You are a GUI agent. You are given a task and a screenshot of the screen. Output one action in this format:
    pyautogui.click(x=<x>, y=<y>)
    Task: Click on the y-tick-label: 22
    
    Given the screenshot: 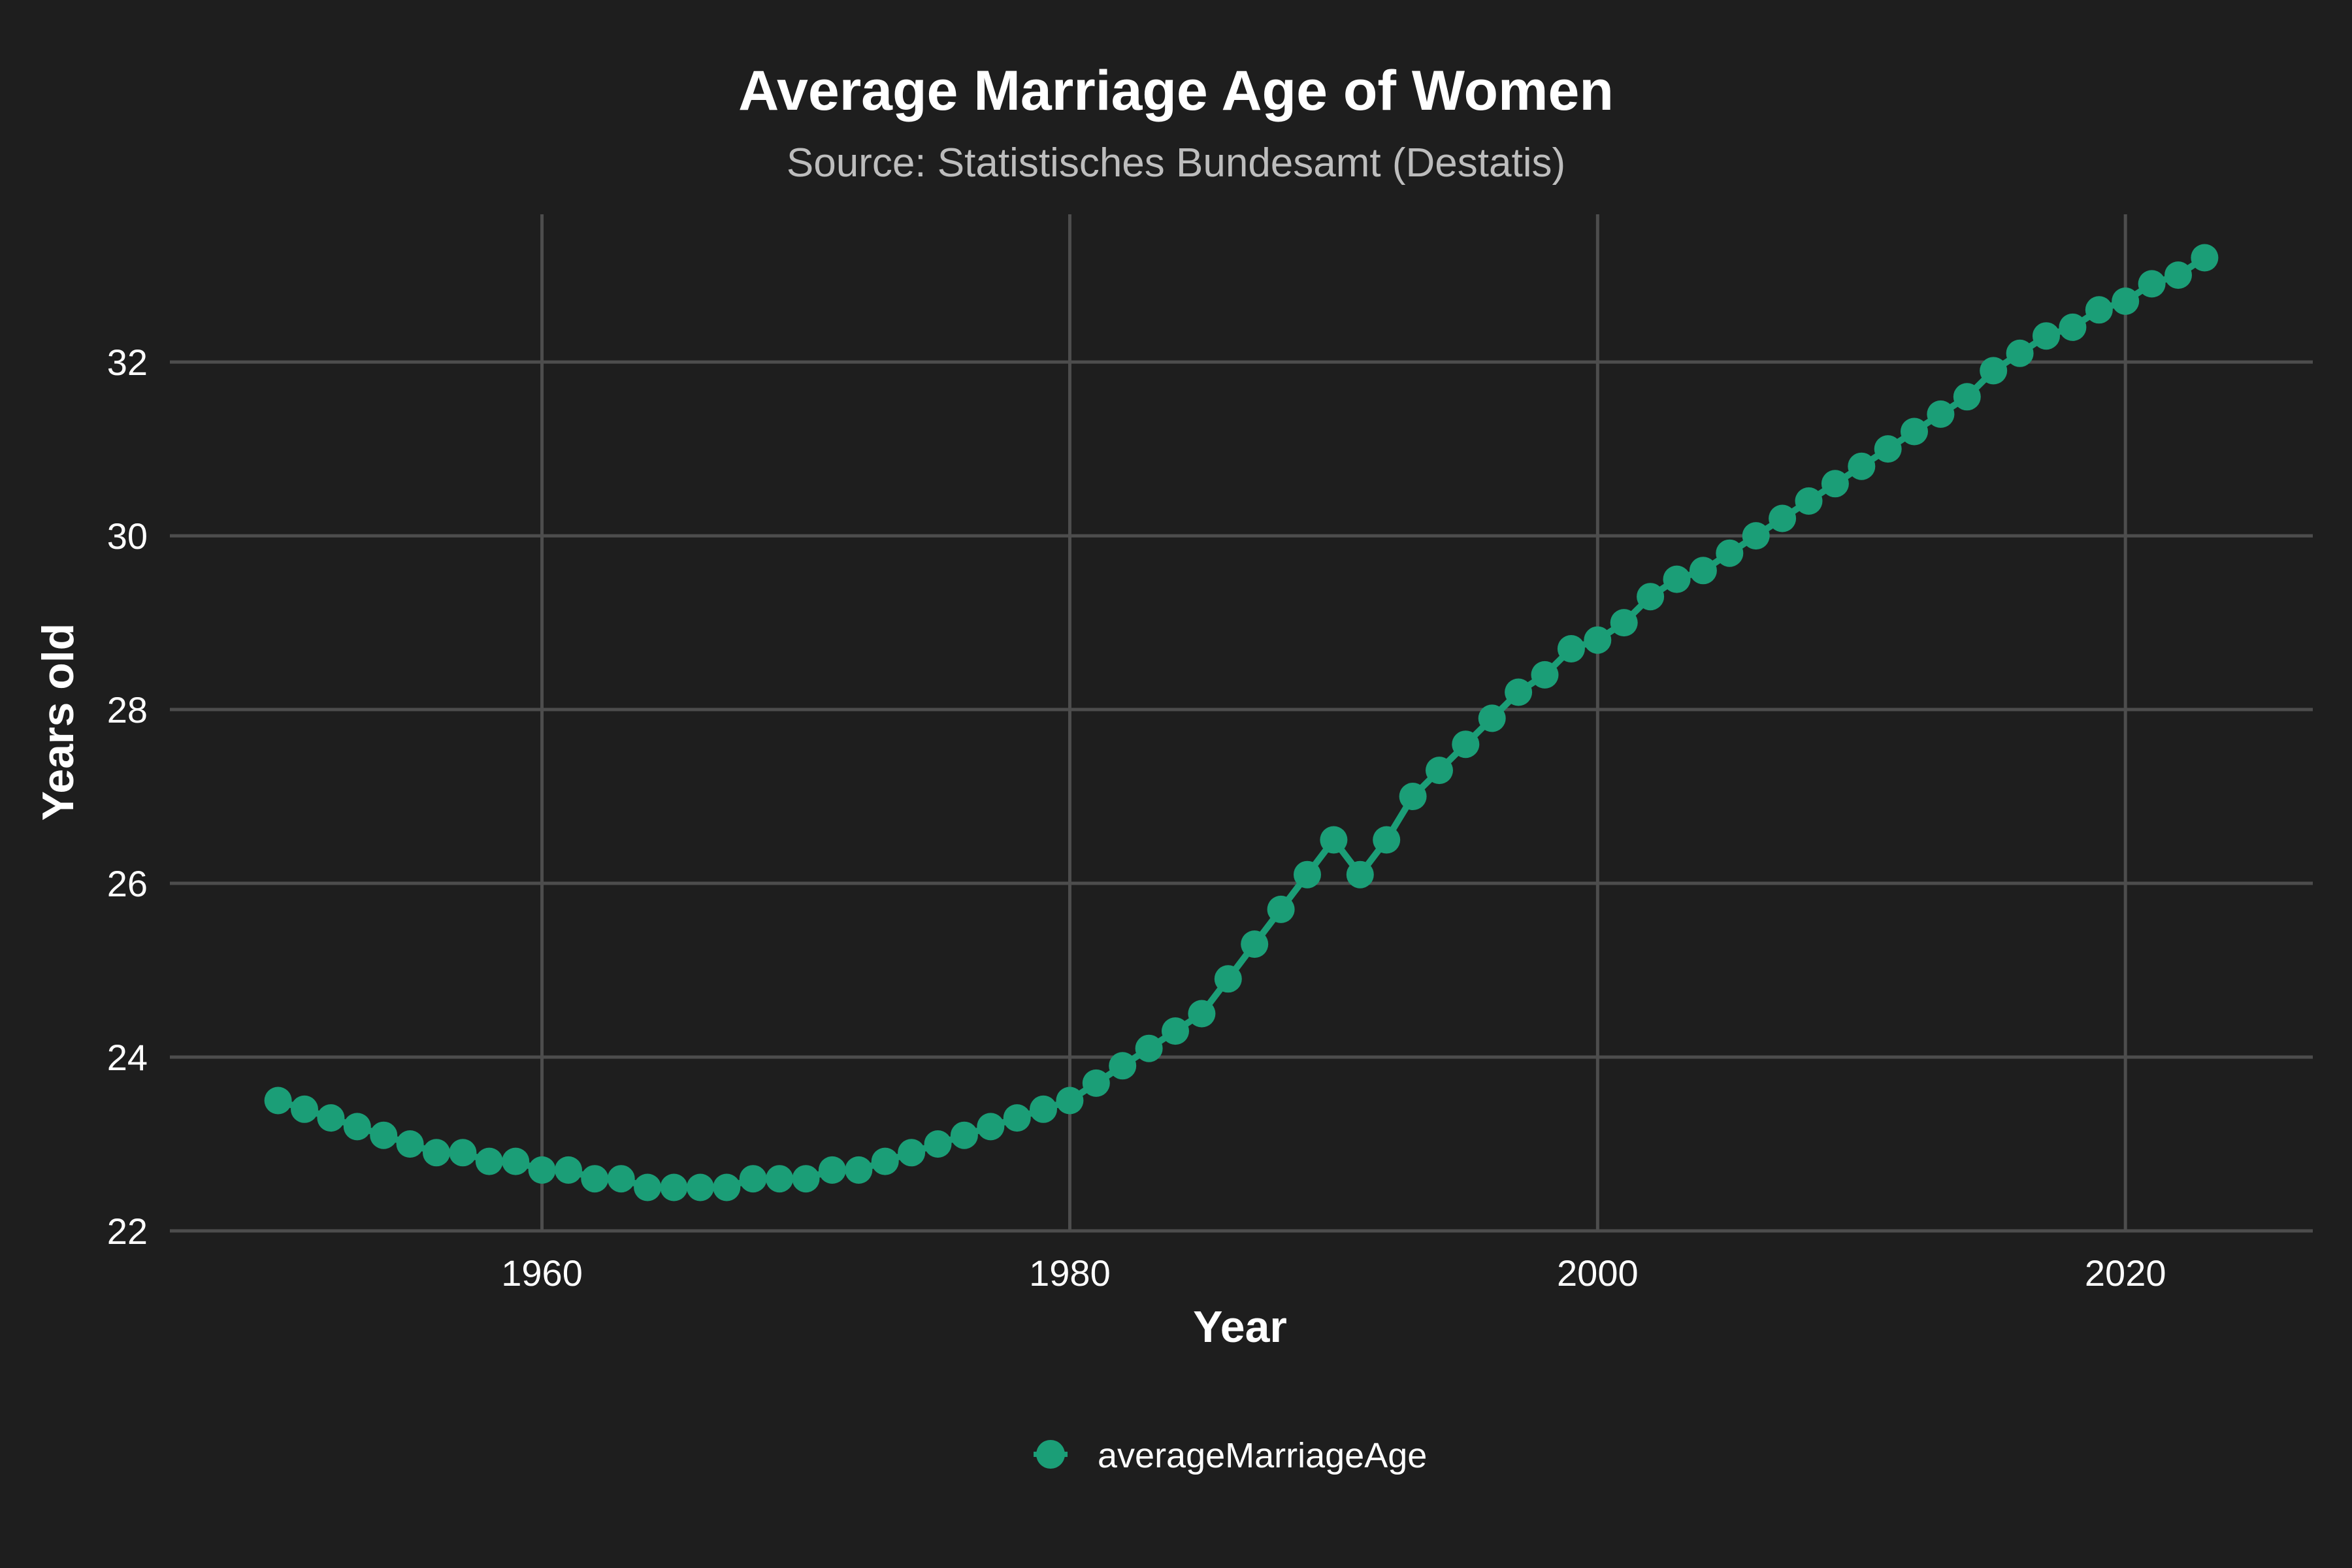 What is the action you would take?
    pyautogui.click(x=127, y=1231)
    